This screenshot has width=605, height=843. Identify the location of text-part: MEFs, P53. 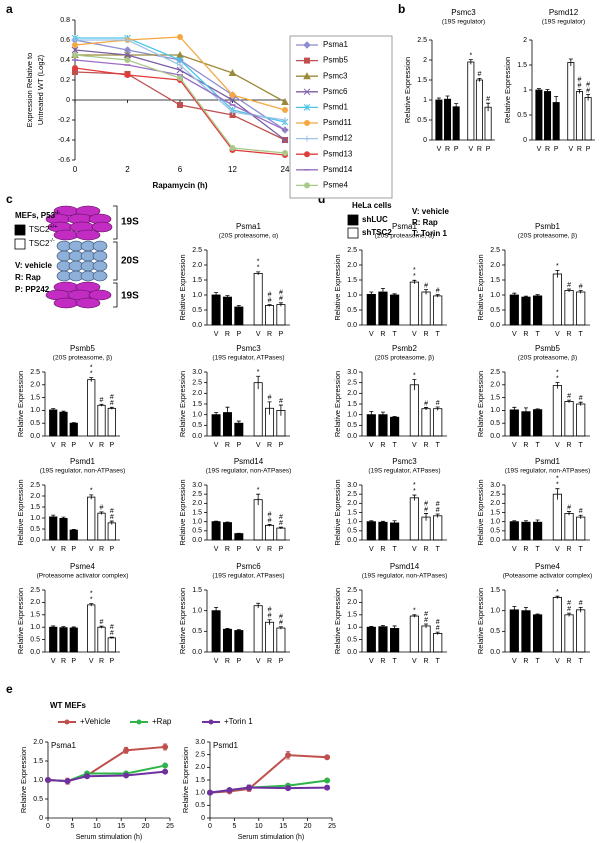
(35, 215).